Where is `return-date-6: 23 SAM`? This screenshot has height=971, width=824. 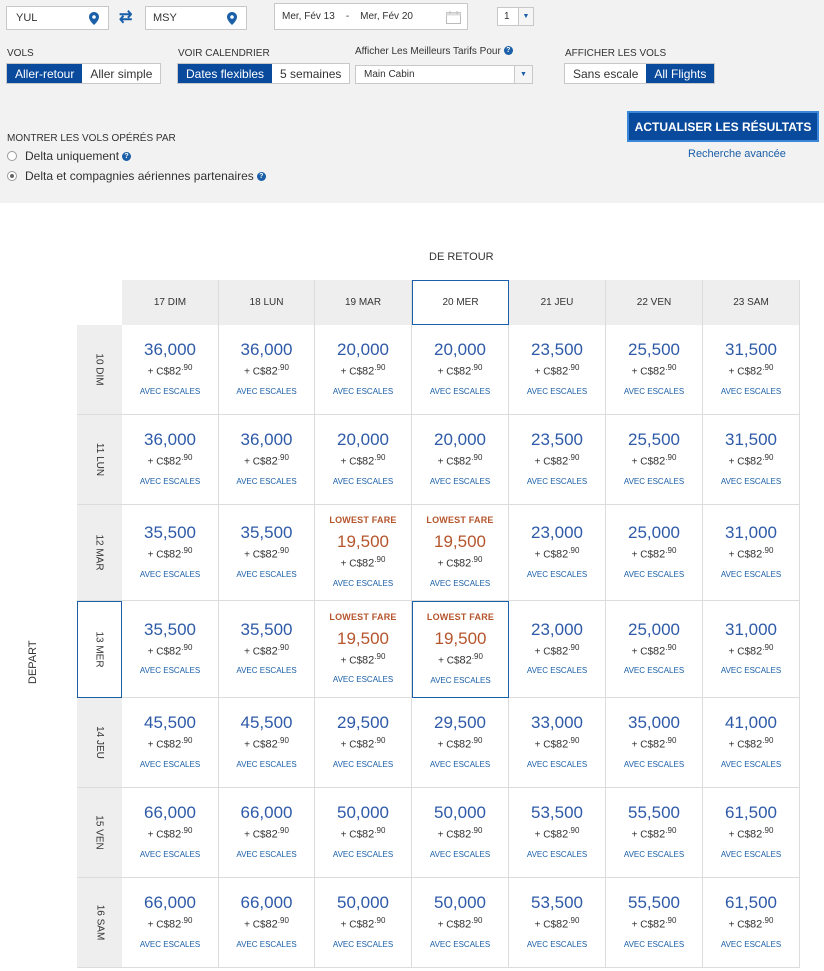 return-date-6: 23 SAM is located at coordinates (751, 302).